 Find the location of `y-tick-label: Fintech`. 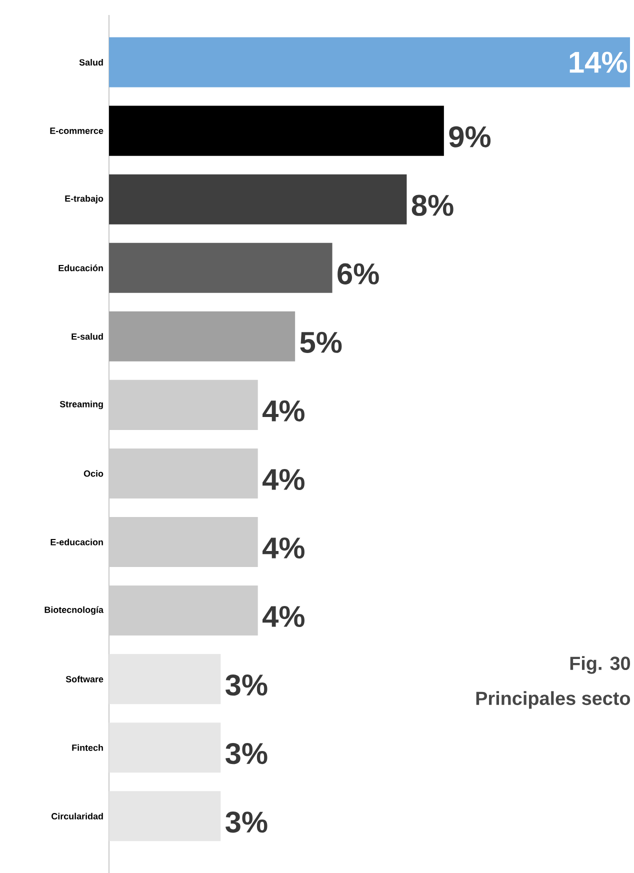

y-tick-label: Fintech is located at coordinates (87, 747).